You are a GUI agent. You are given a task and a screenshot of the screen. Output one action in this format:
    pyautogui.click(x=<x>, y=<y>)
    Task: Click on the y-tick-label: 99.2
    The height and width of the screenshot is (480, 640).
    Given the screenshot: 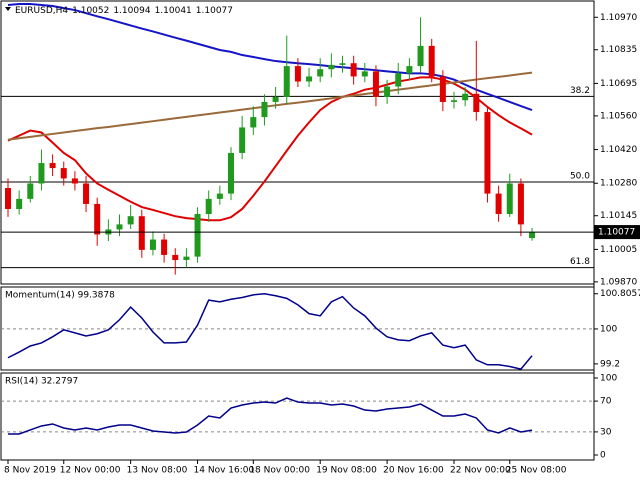 What is the action you would take?
    pyautogui.click(x=610, y=364)
    